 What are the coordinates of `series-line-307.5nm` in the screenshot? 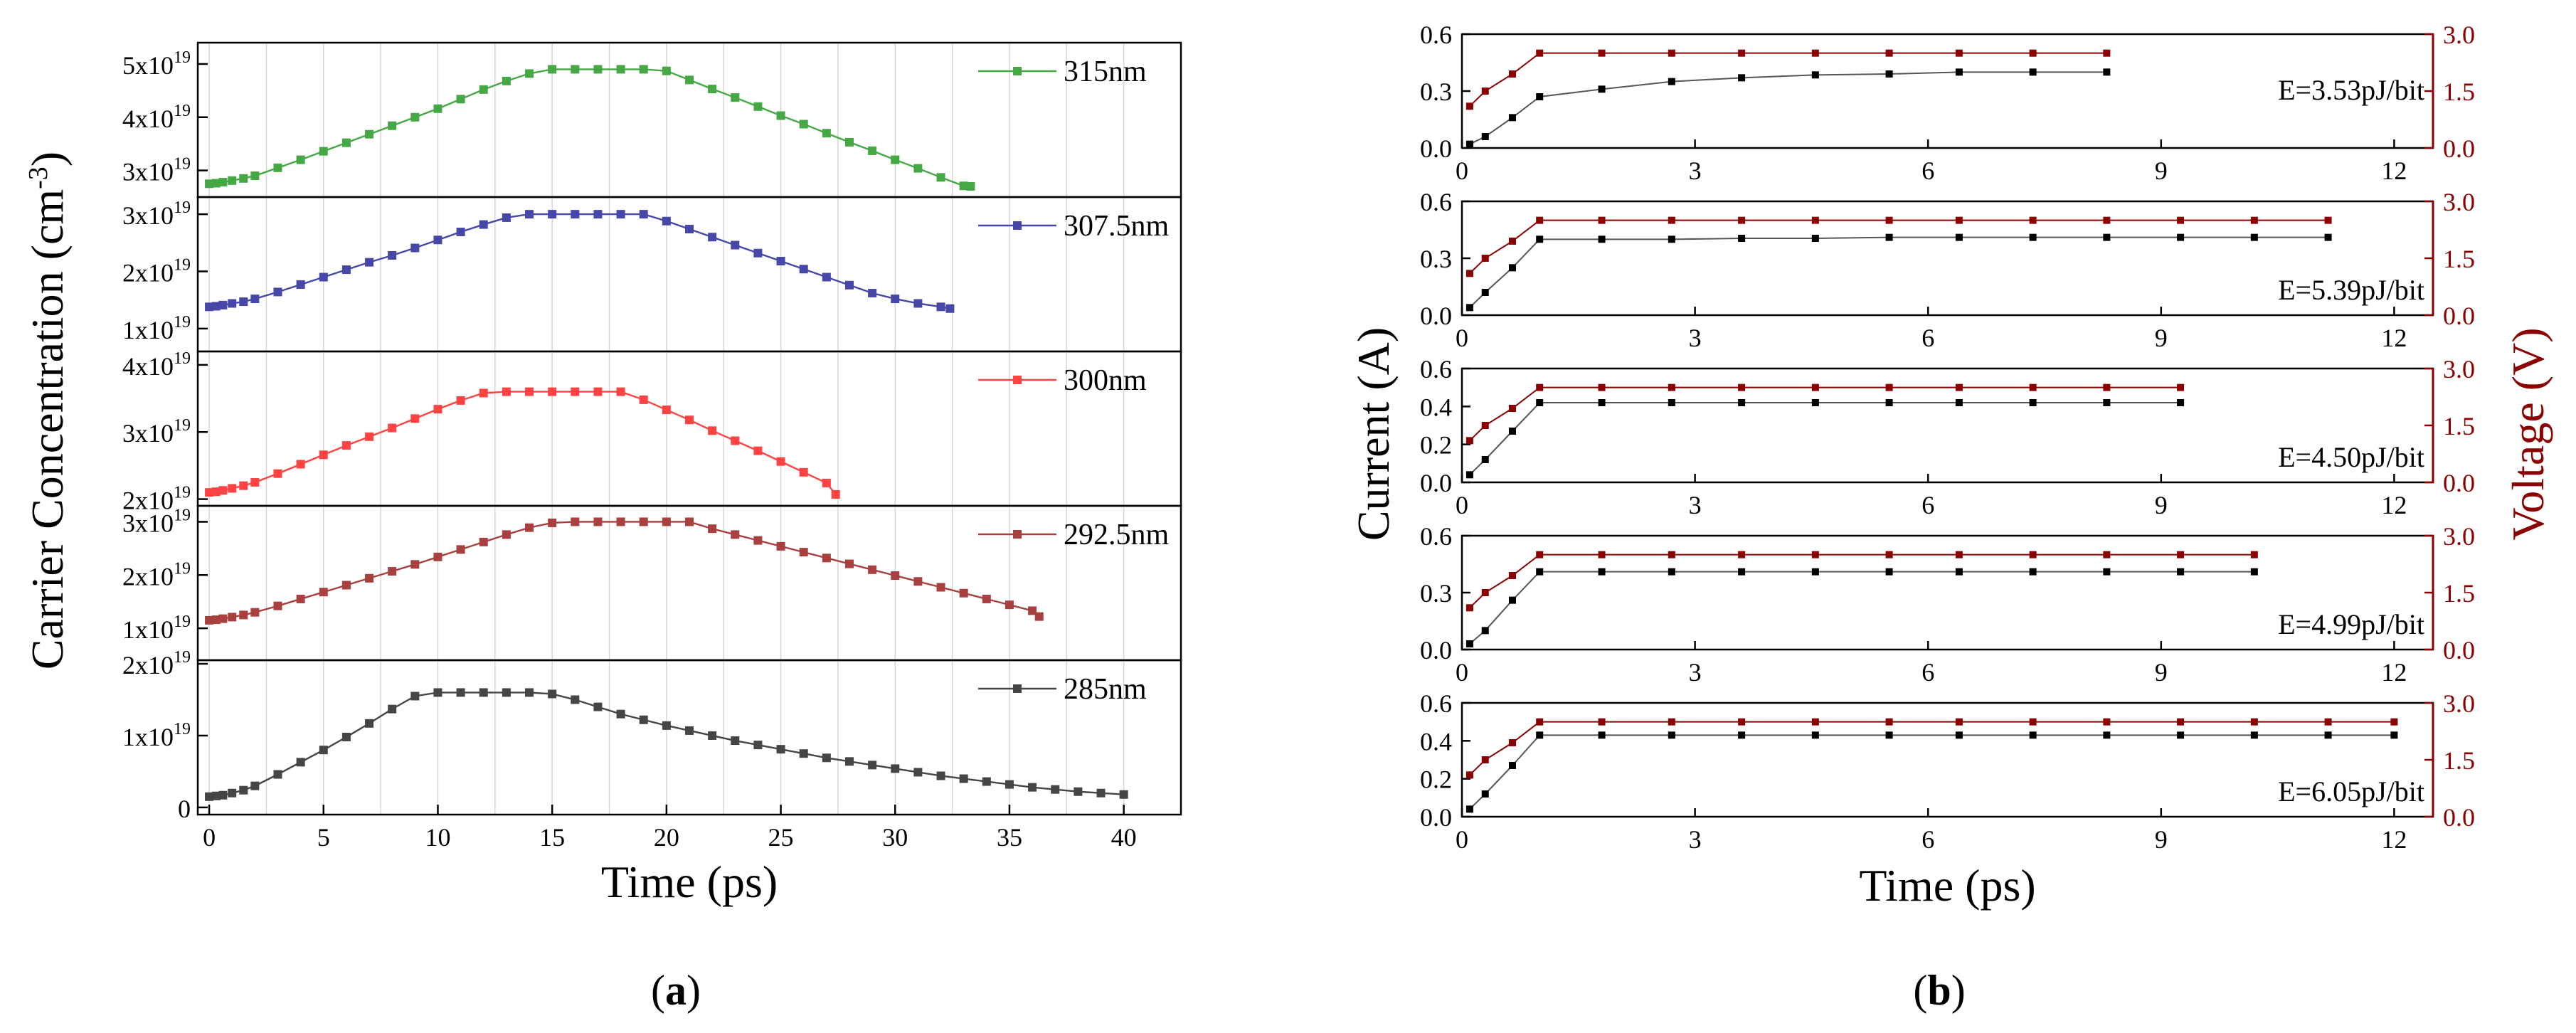 It's located at (579, 261).